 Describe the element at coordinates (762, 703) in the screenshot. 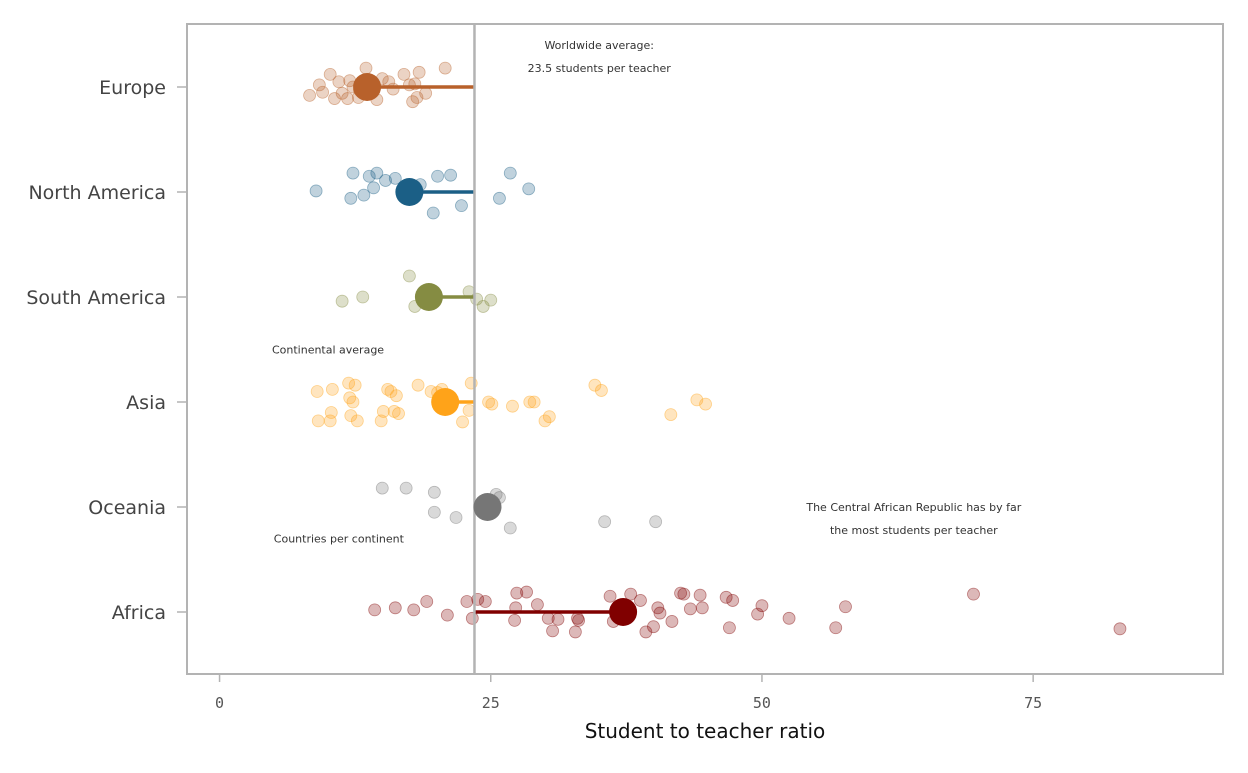

I see `x-tick-label: 50` at that location.